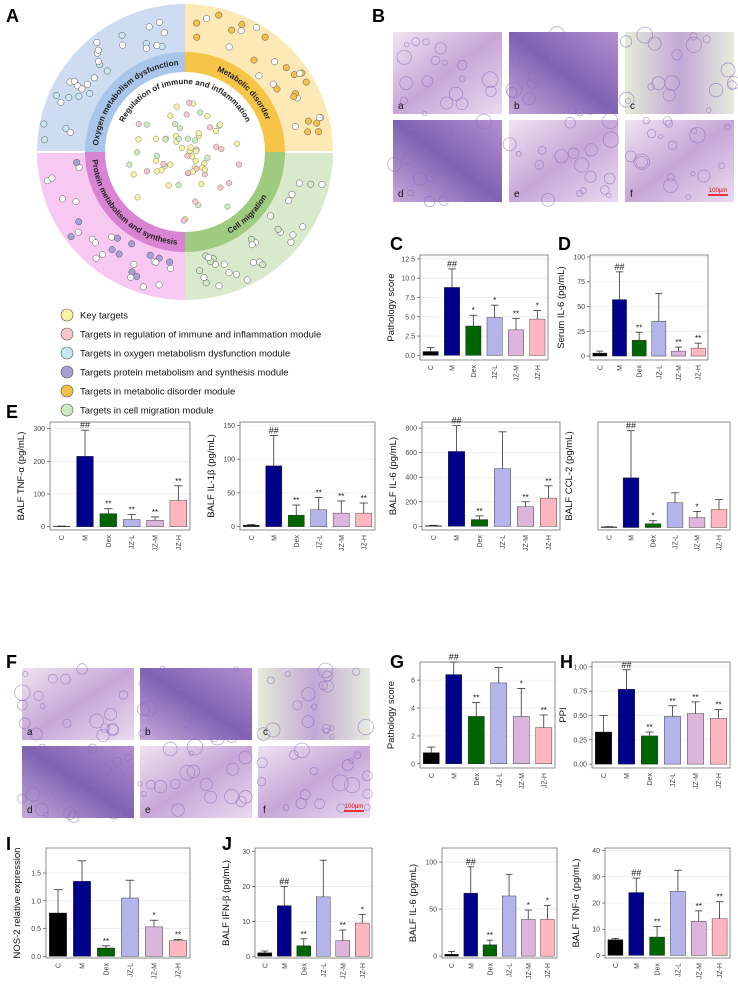 The height and width of the screenshot is (996, 738). What do you see at coordinates (196, 704) in the screenshot?
I see `histology-image` at bounding box center [196, 704].